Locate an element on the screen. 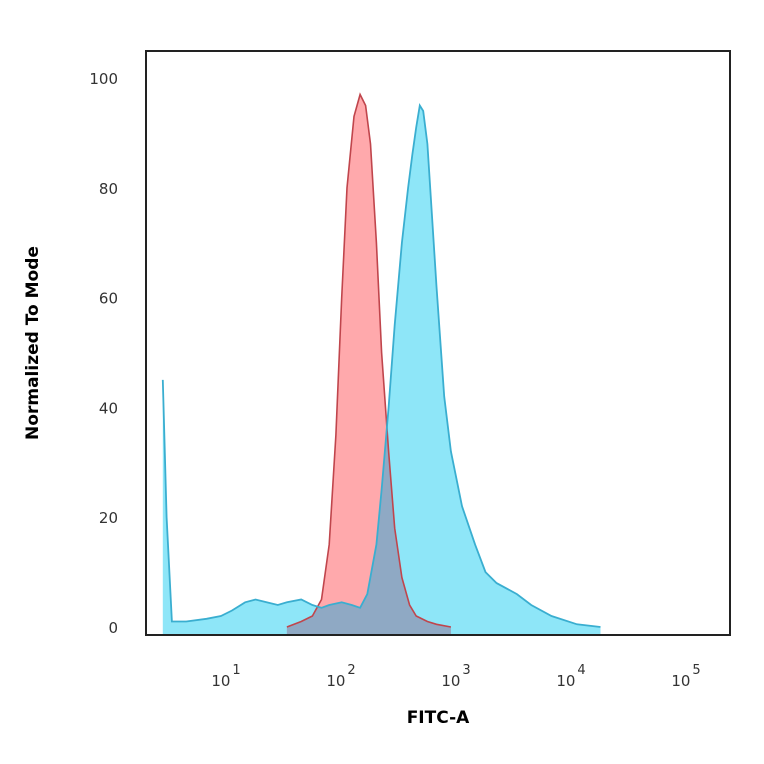 The image size is (764, 764). overlap-region is located at coordinates (368, 370).